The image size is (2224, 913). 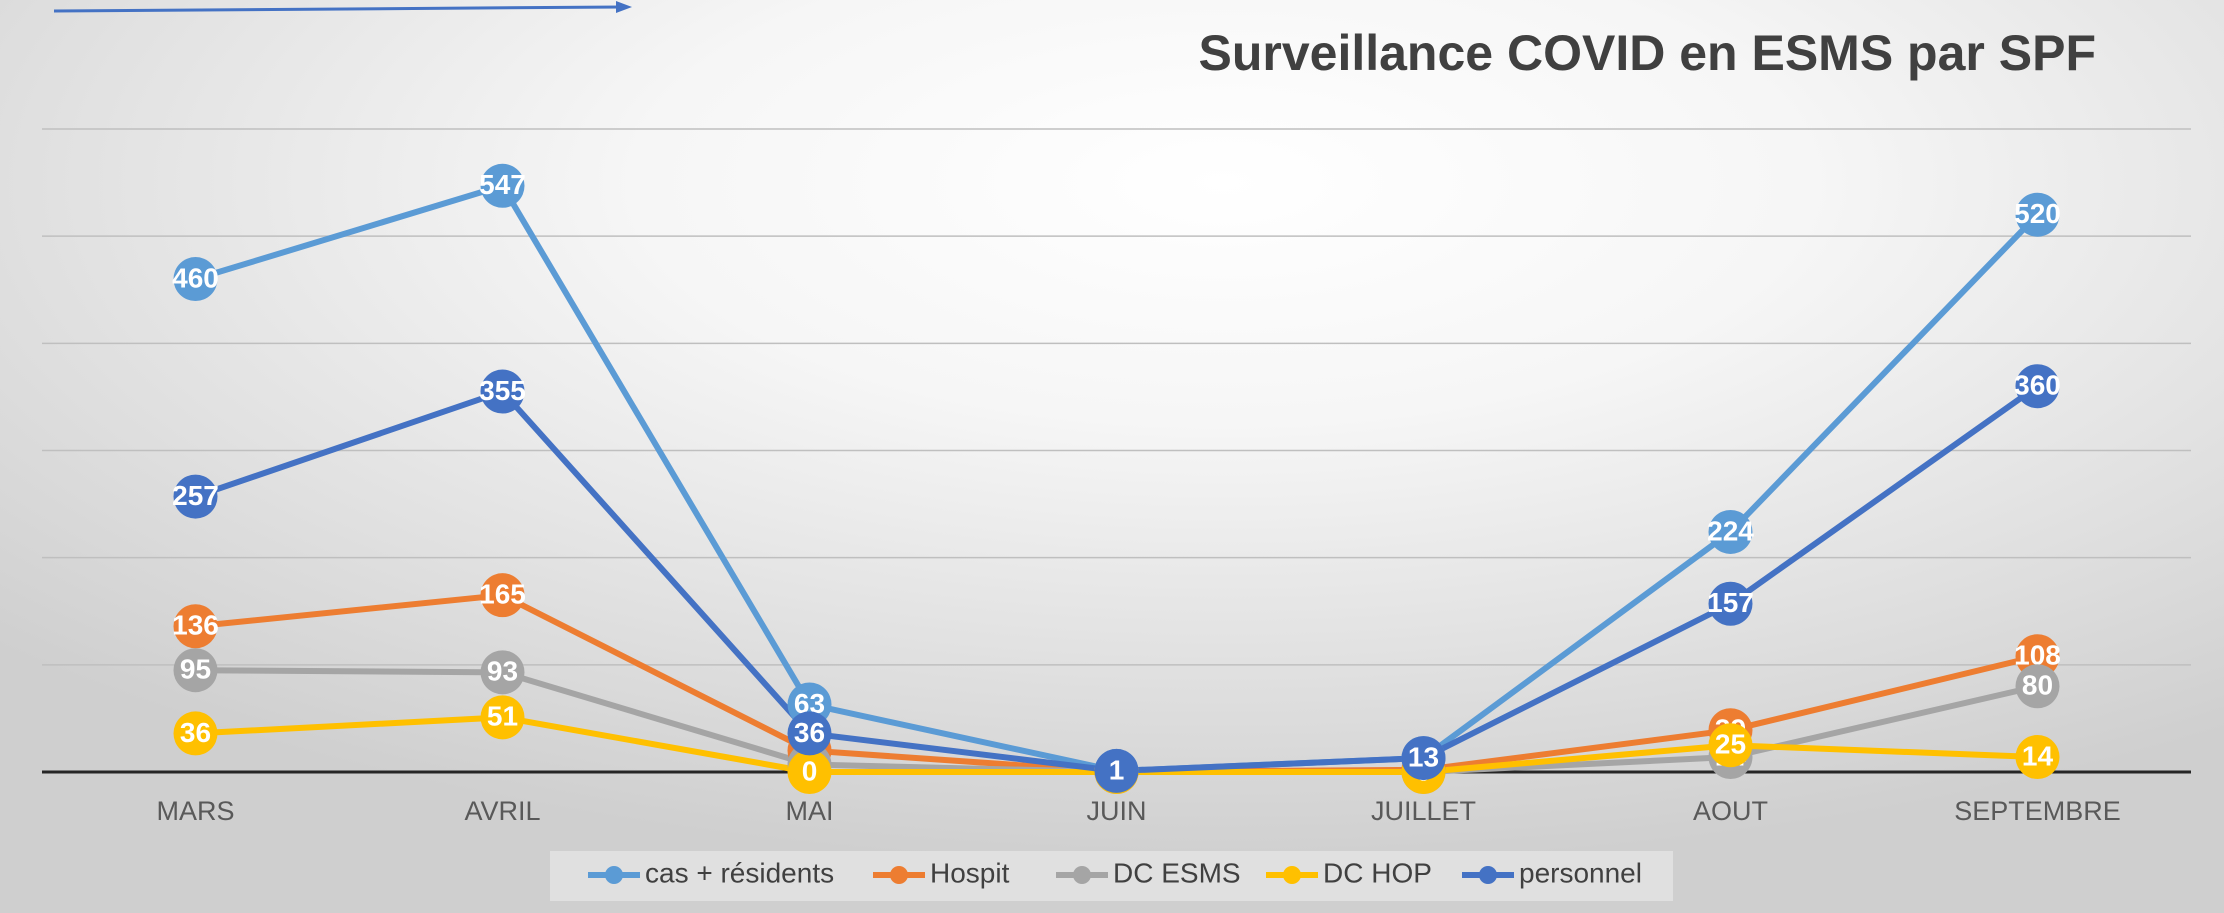 I want to click on x-tick-label: MARS, so click(x=195, y=811).